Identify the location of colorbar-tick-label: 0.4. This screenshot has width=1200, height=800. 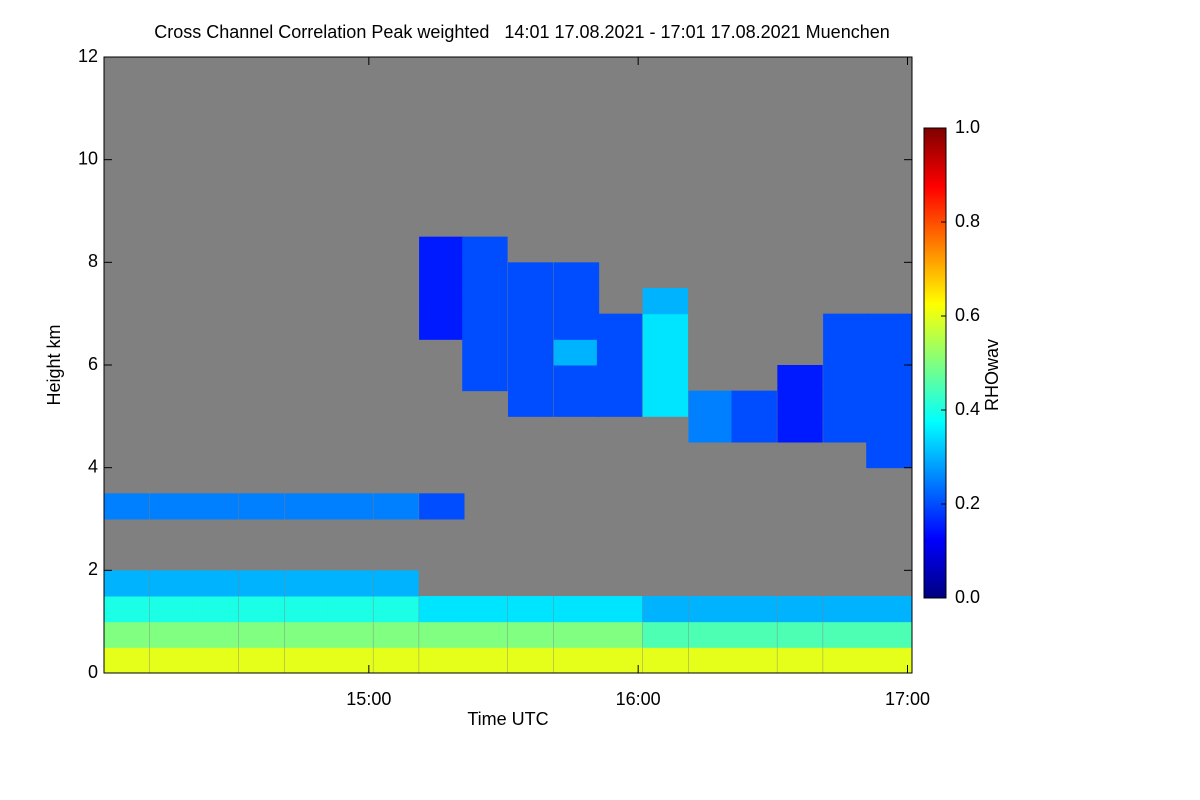
(967, 409).